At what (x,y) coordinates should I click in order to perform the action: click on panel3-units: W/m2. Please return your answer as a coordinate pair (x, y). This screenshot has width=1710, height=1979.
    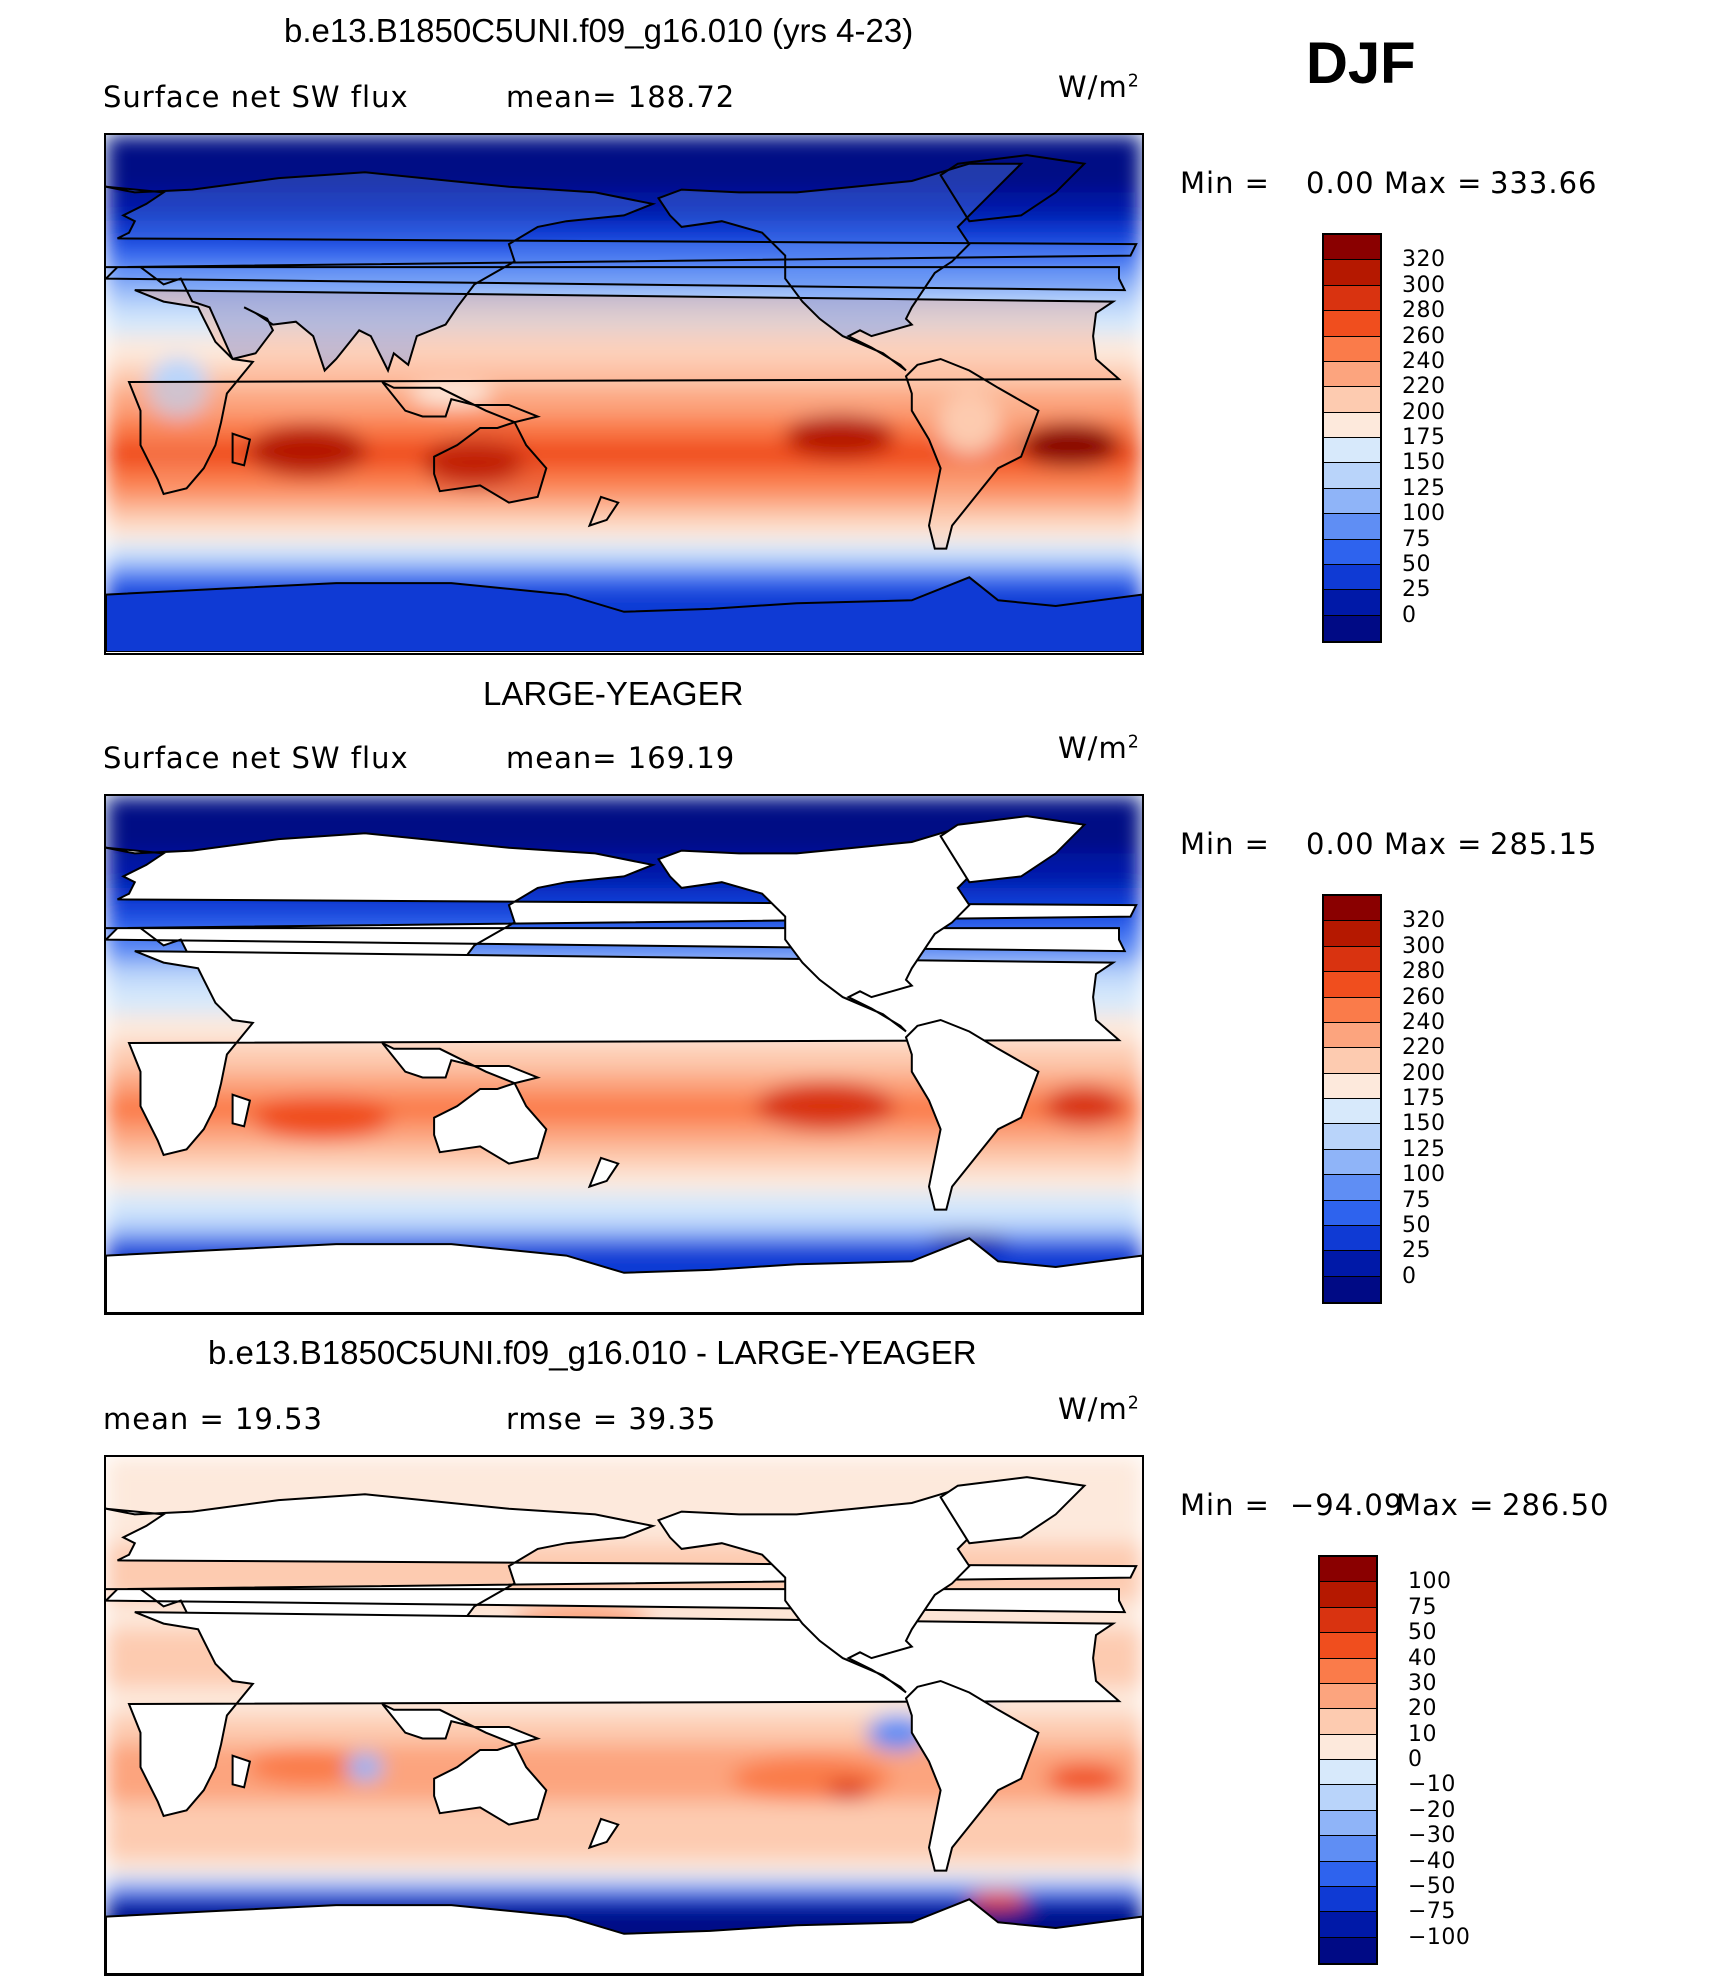
    Looking at the image, I should click on (1099, 1409).